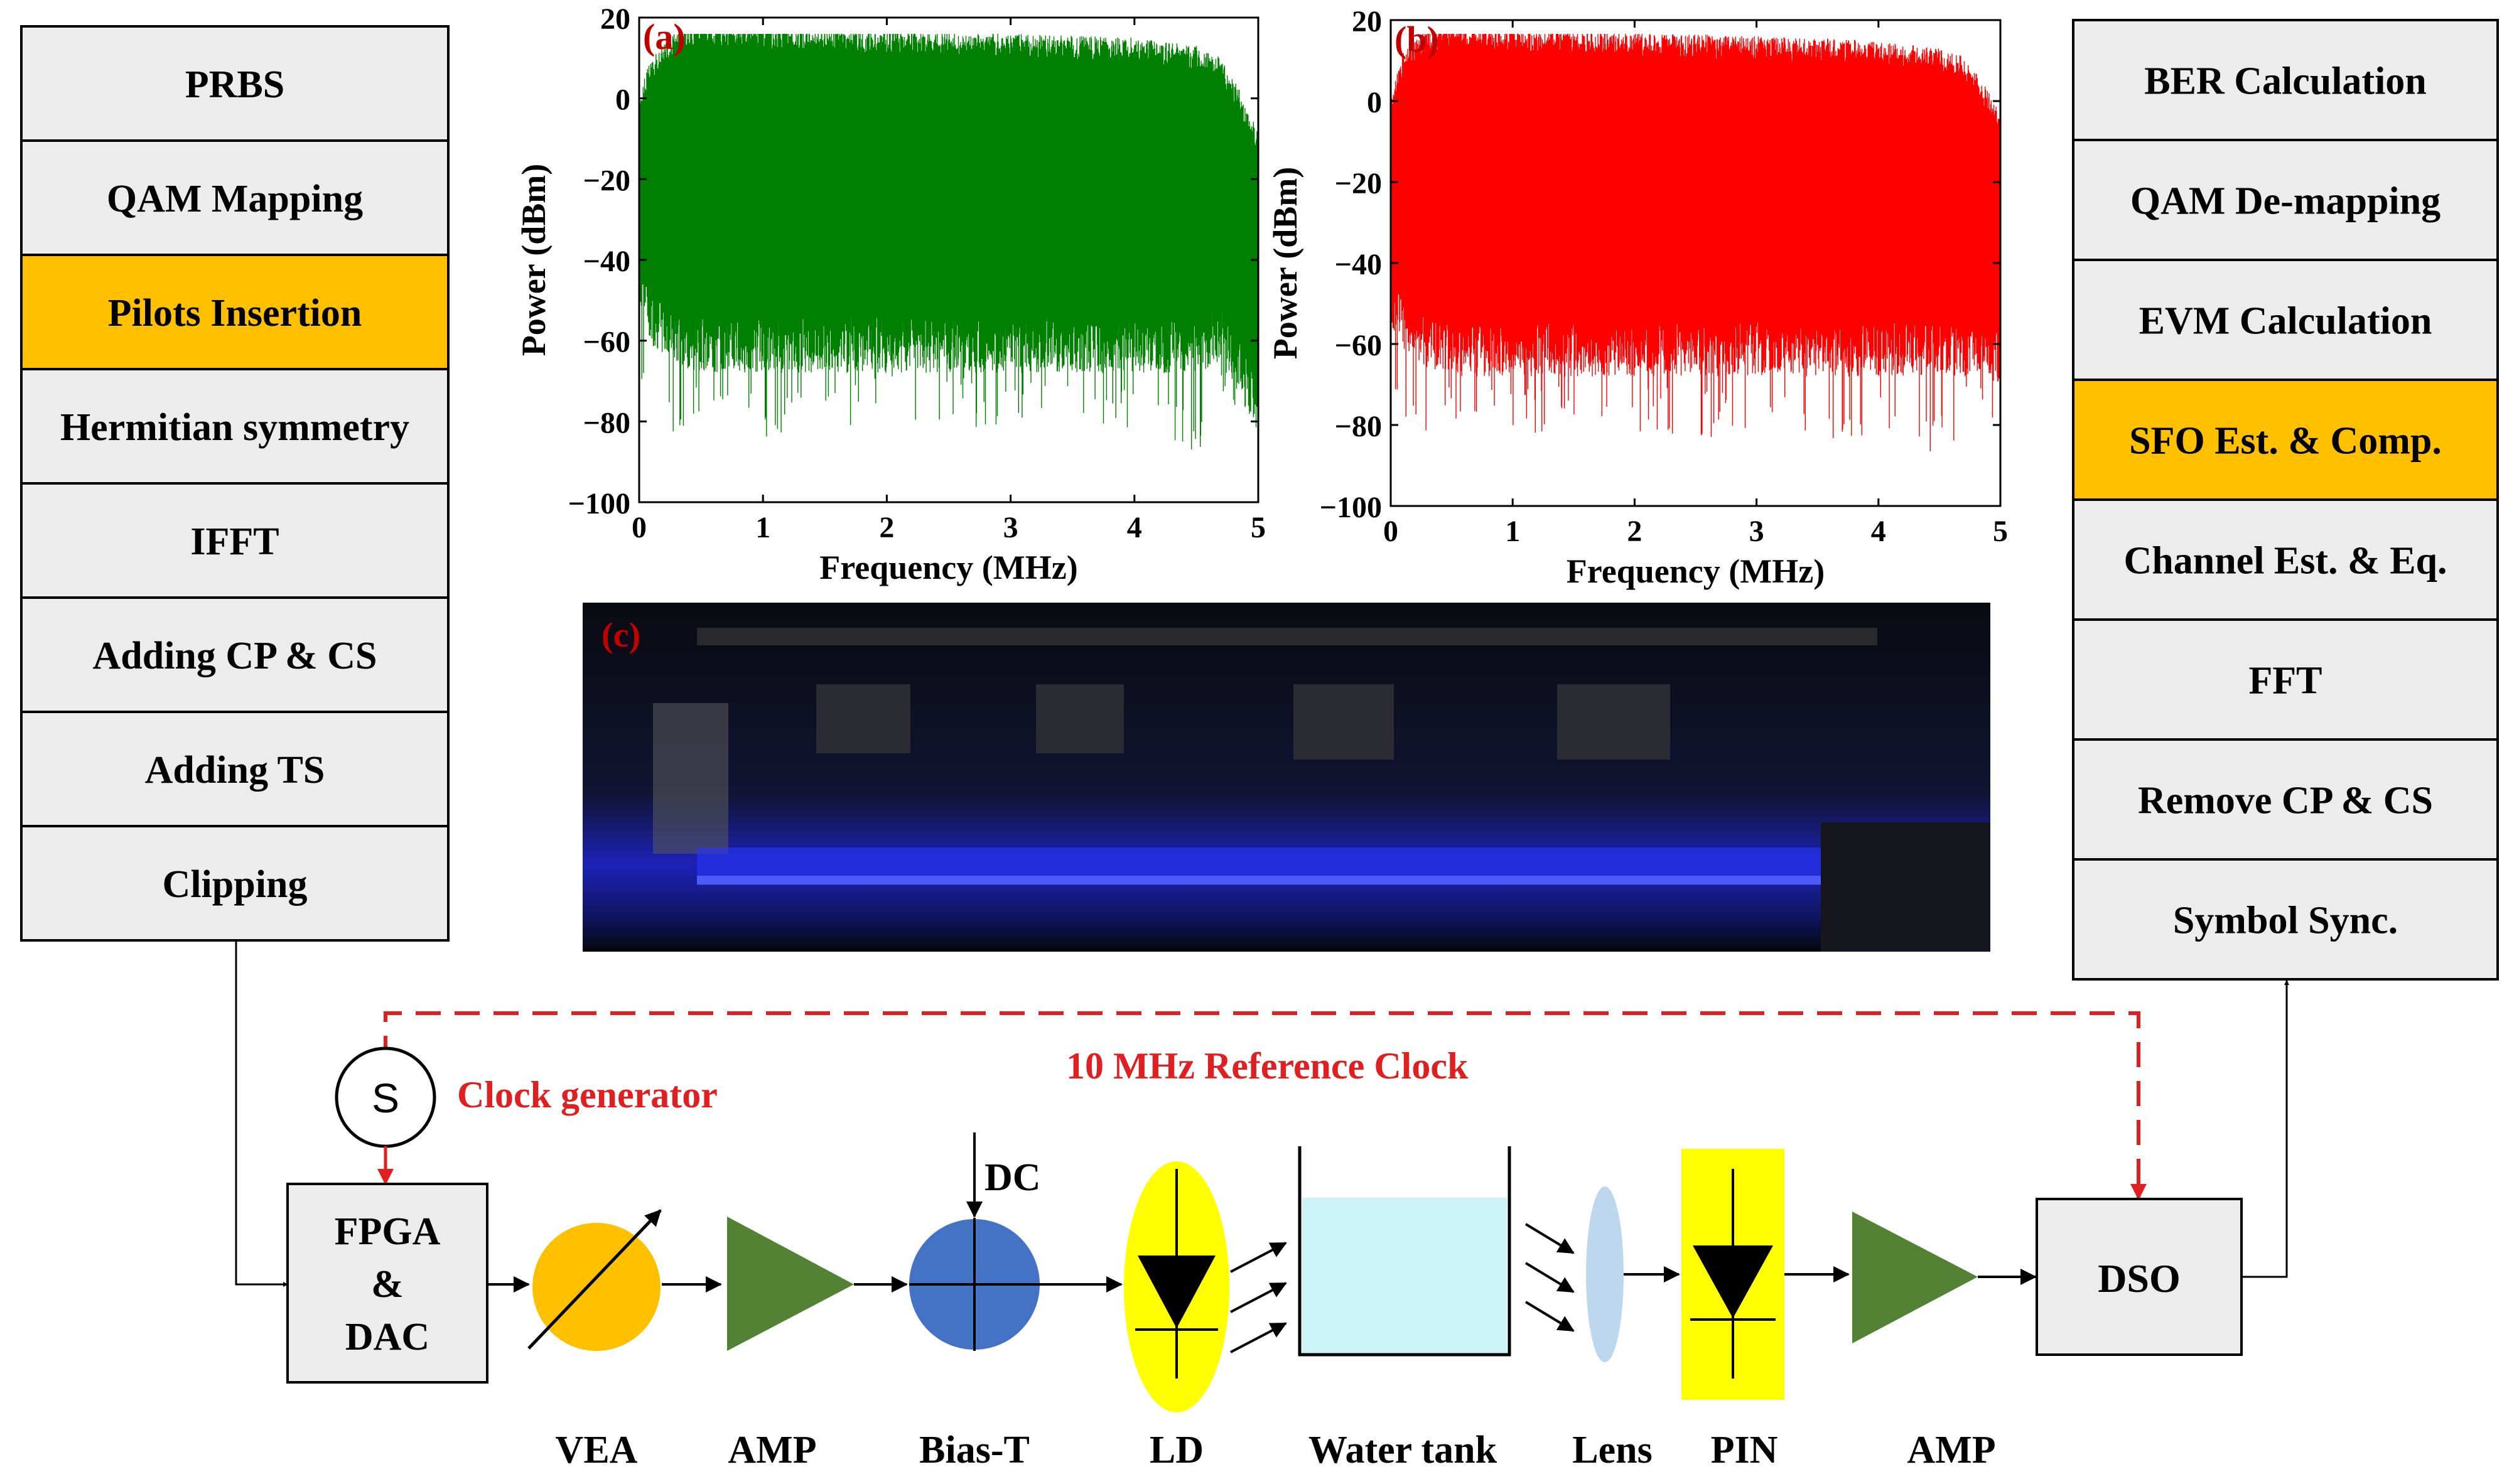 The height and width of the screenshot is (1484, 2519). I want to click on dsp-block-sfo-est-comp, so click(2285, 440).